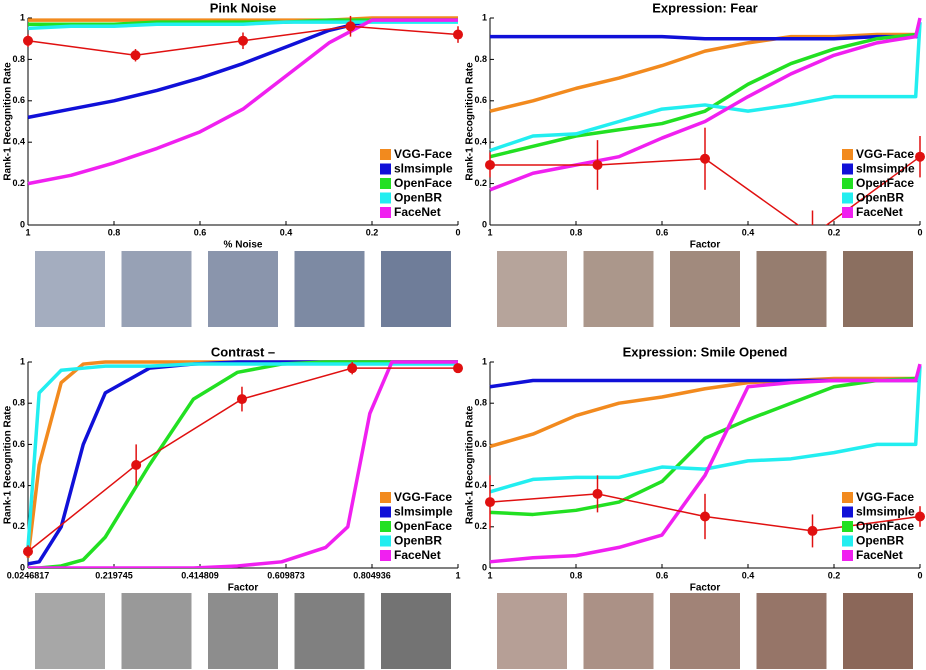 The width and height of the screenshot is (926, 670). Describe the element at coordinates (200, 232) in the screenshot. I see `x-tick-label: 0.6` at that location.